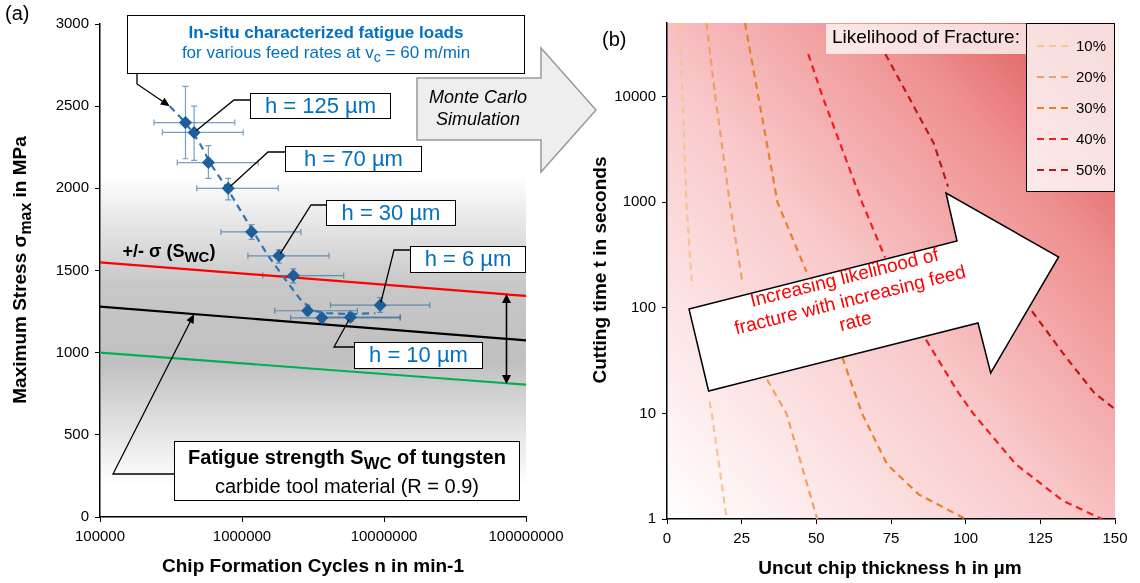 The width and height of the screenshot is (1140, 583). I want to click on x-tick-label: 1000000, so click(242, 536).